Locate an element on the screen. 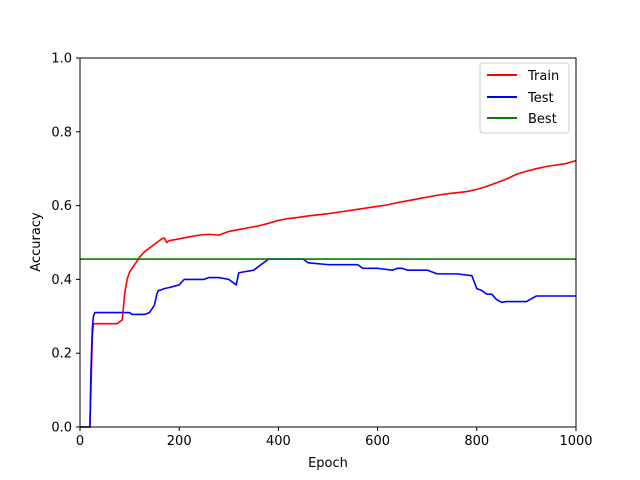 Image resolution: width=640 pixels, height=480 pixels. legend: Train Test Best is located at coordinates (524, 98).